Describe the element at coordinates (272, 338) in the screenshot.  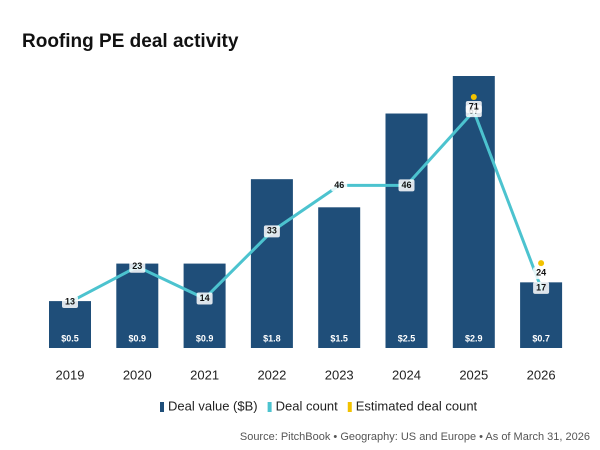
I see `bar-value-label: $1.8` at that location.